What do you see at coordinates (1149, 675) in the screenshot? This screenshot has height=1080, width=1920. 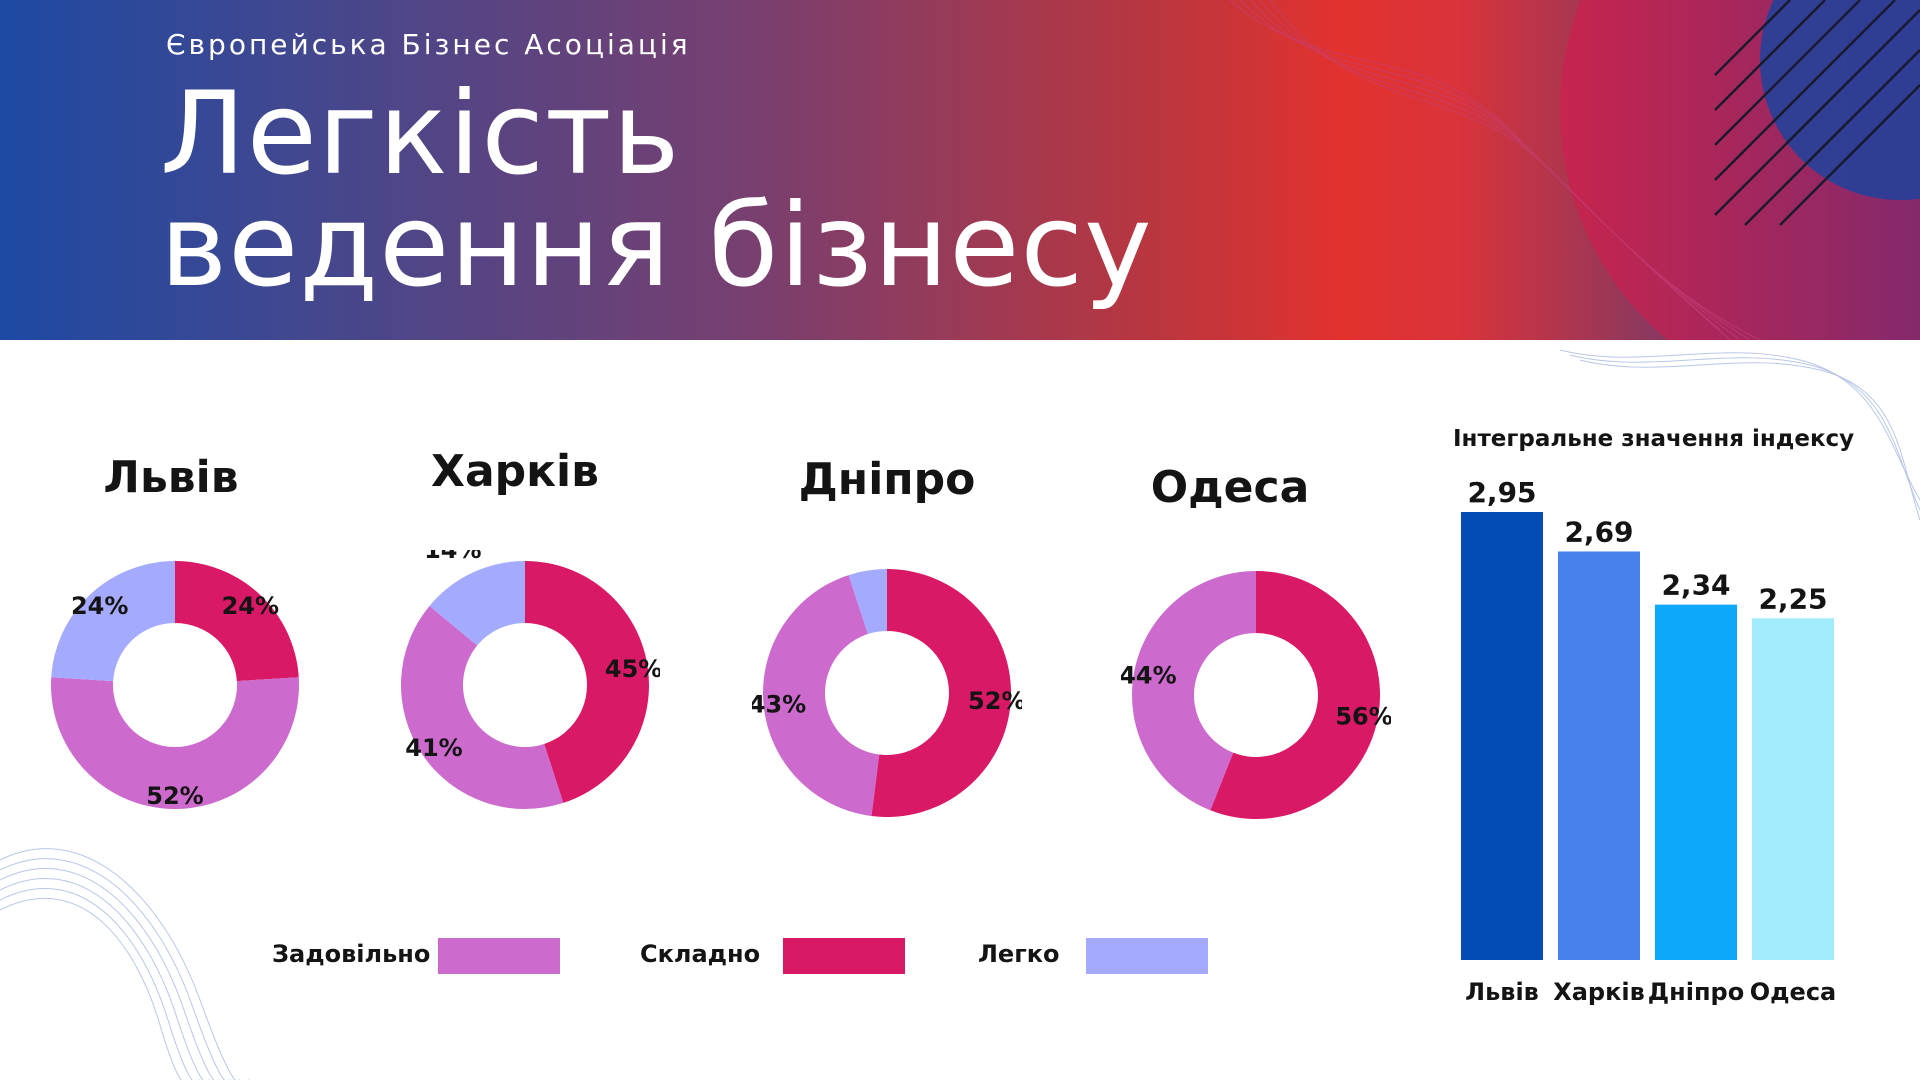 I see `data-label-odesa-satisfactory: 44%` at bounding box center [1149, 675].